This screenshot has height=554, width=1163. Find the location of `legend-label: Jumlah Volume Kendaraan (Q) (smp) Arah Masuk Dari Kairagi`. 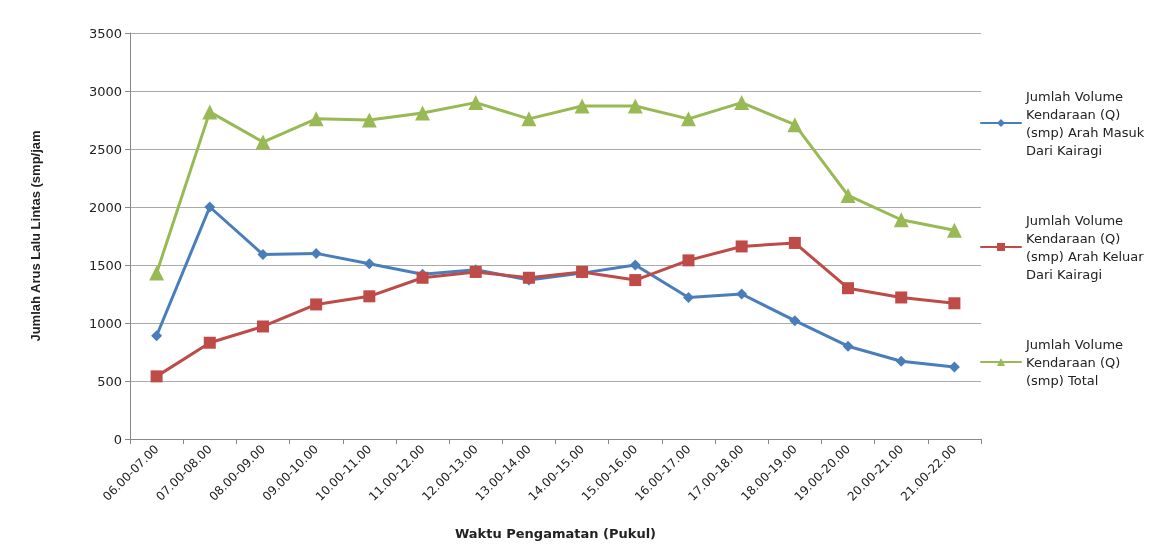

legend-label: Jumlah Volume Kendaraan (Q) (smp) Arah Masuk Dari Kairagi is located at coordinates (1087, 123).